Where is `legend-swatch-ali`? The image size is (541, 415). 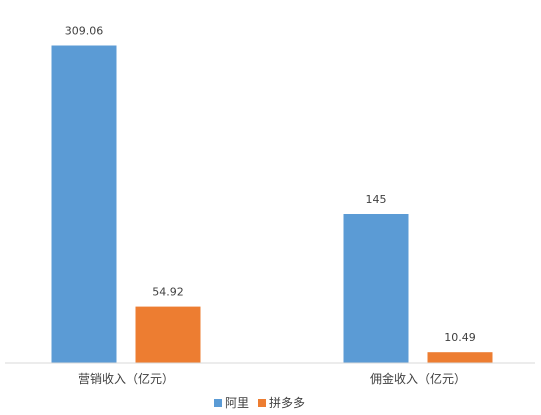 legend-swatch-ali is located at coordinates (218, 403).